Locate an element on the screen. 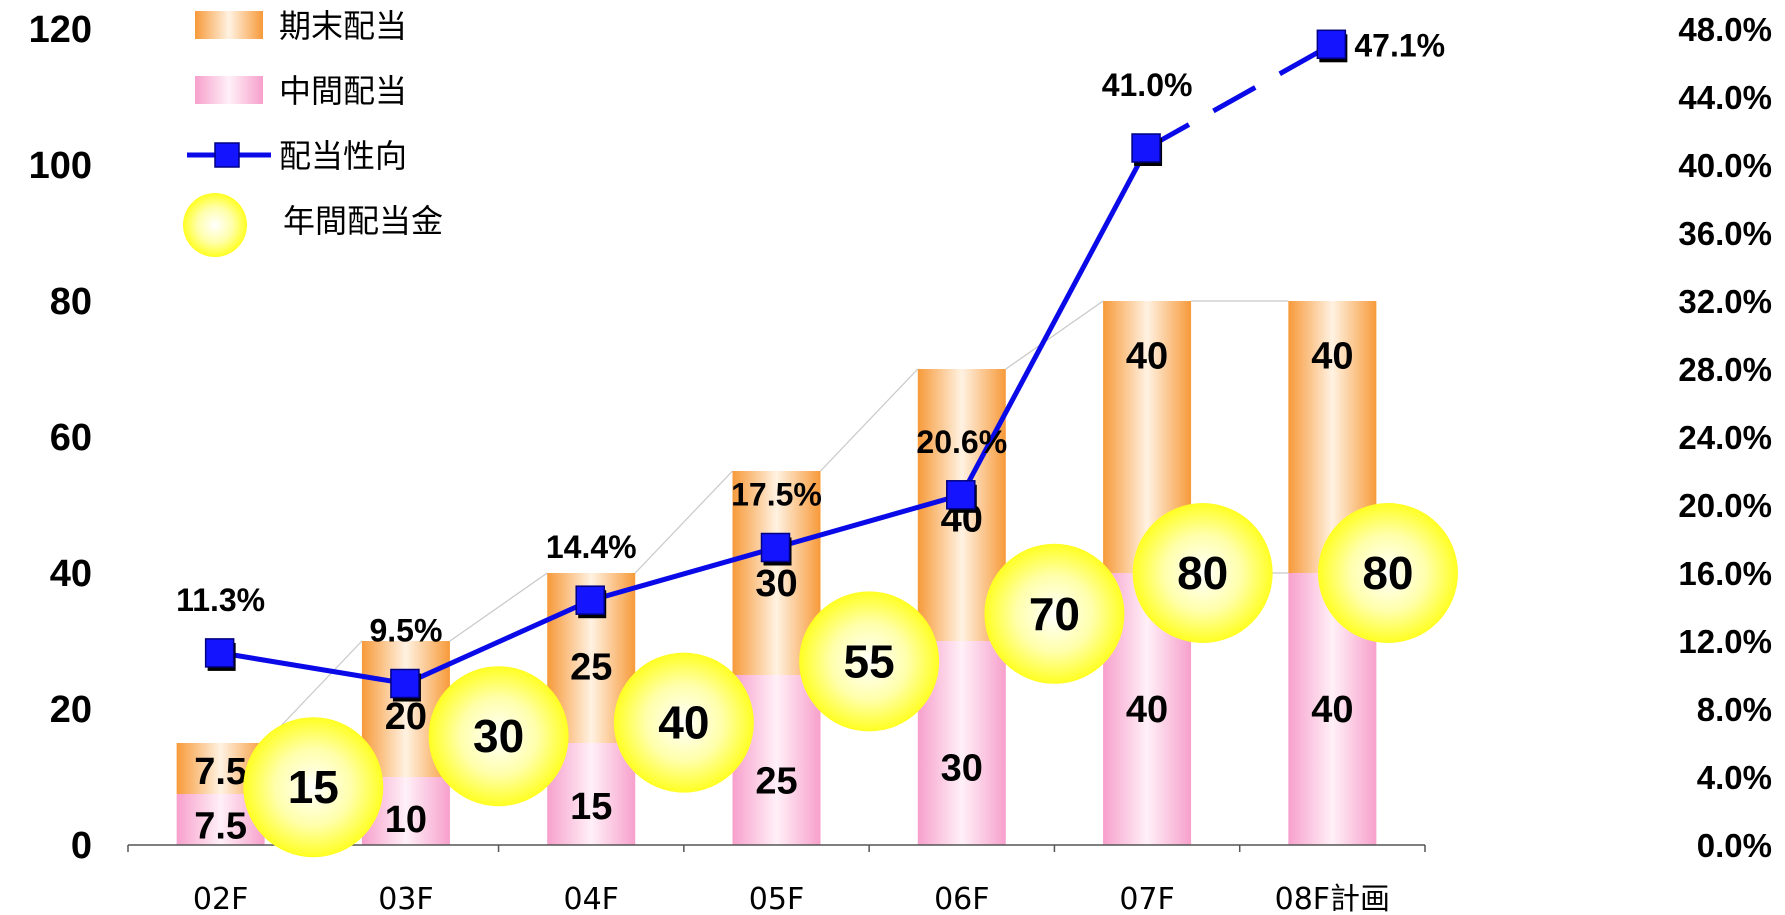 This screenshot has width=1785, height=915. left-tick-label: 80 is located at coordinates (71, 302).